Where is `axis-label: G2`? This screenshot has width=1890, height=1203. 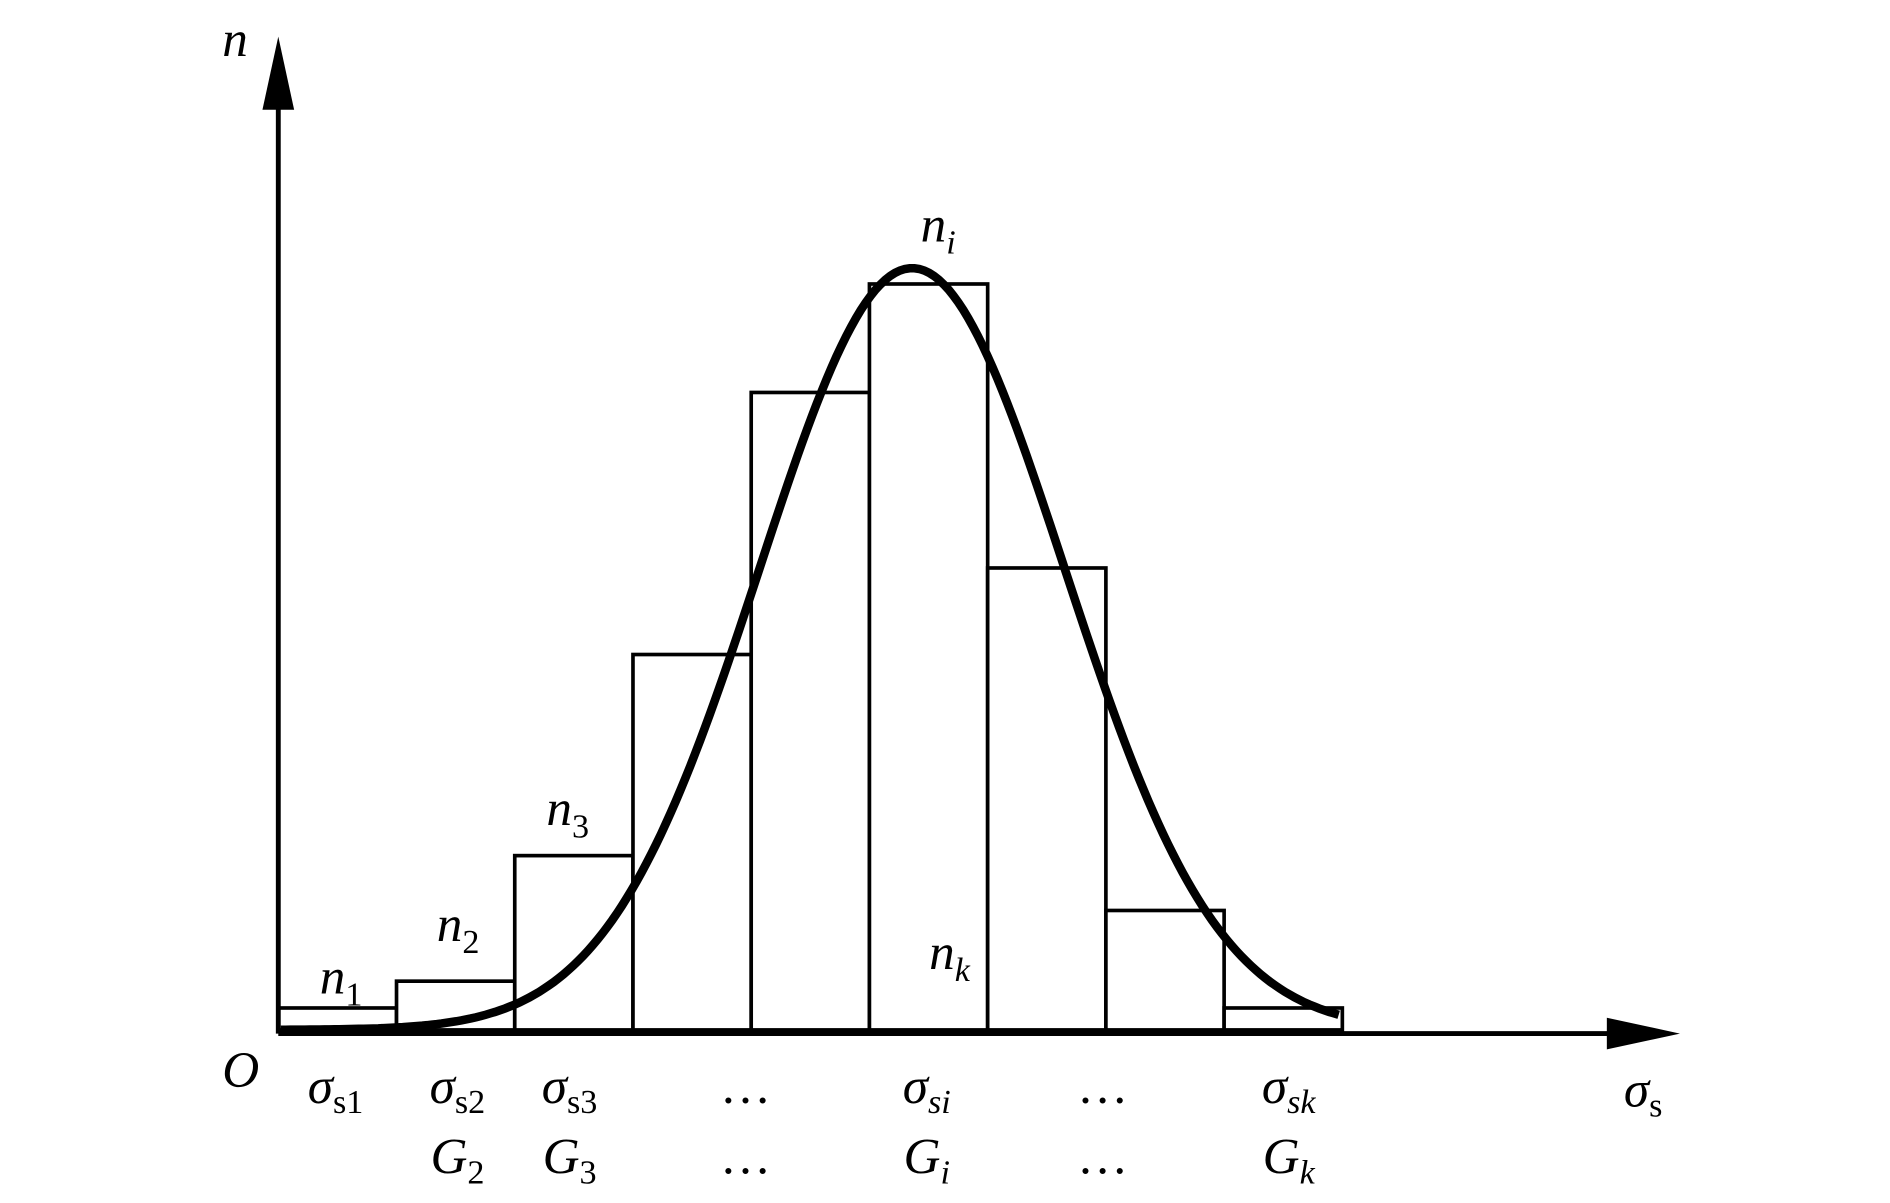 axis-label: G2 is located at coordinates (457, 1160).